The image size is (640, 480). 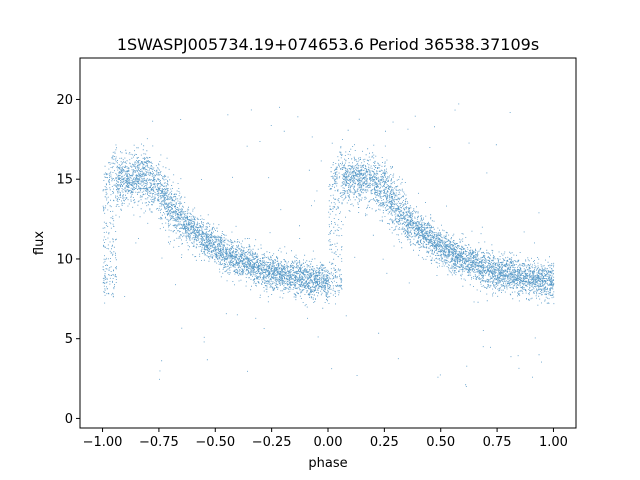 What do you see at coordinates (384, 442) in the screenshot?
I see `x-tick-label: 0.25` at bounding box center [384, 442].